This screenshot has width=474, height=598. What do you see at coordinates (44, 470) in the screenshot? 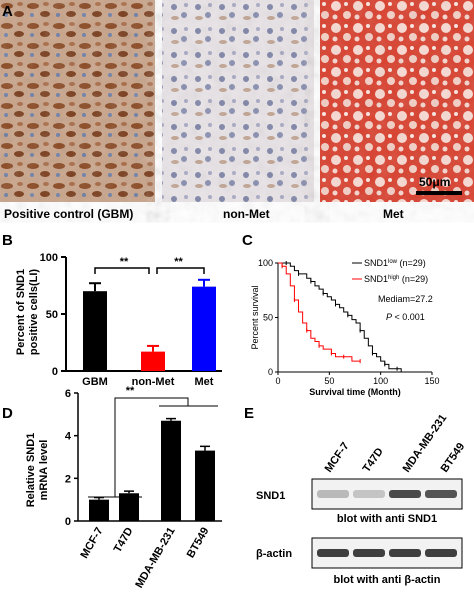
I see `chart-d-ylabel-line2: mRNA level` at bounding box center [44, 470].